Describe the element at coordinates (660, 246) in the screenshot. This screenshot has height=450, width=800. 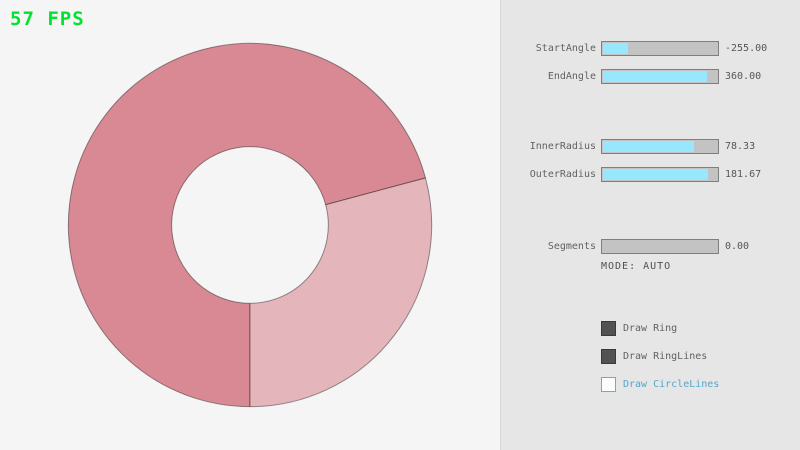
I see `segments-slider` at that location.